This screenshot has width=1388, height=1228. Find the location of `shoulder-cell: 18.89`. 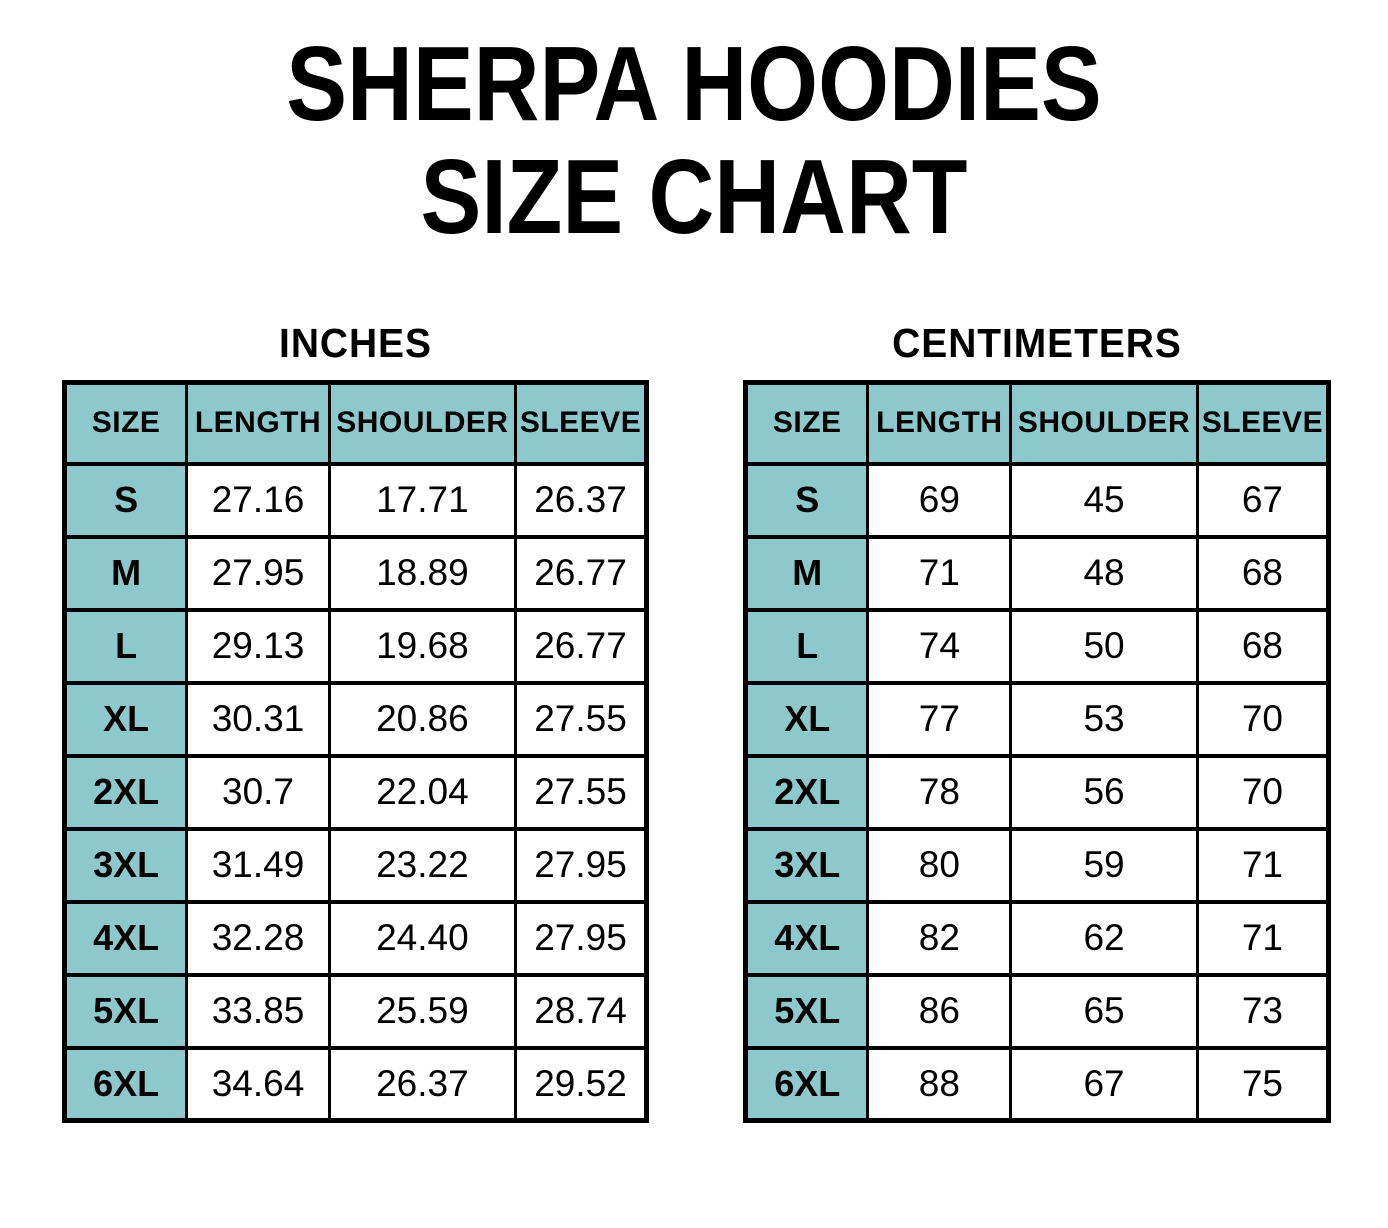

shoulder-cell: 18.89 is located at coordinates (422, 573).